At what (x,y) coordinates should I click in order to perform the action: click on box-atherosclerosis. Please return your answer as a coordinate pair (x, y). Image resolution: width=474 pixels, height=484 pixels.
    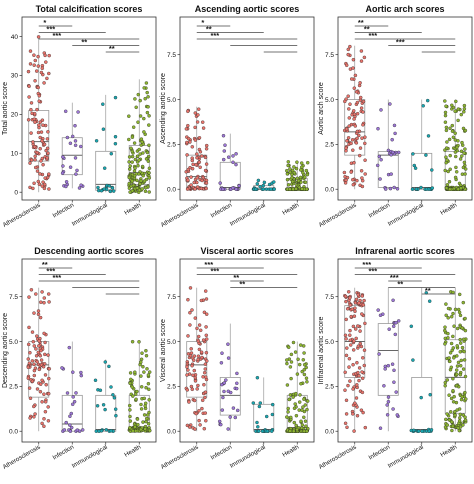
    Looking at the image, I should click on (355, 360).